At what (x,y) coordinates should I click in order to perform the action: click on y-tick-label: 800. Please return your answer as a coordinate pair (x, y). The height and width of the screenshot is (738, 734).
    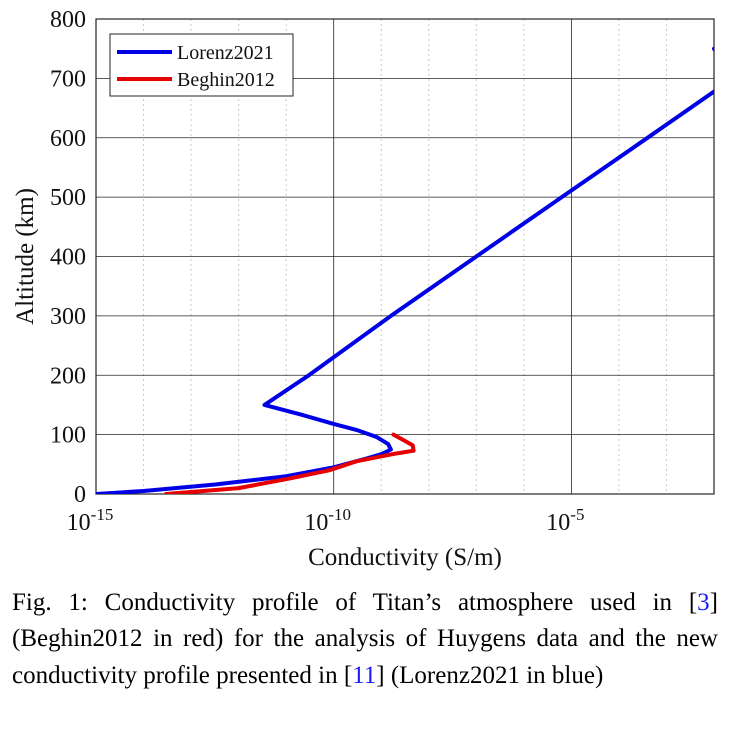
    Looking at the image, I should click on (68, 20).